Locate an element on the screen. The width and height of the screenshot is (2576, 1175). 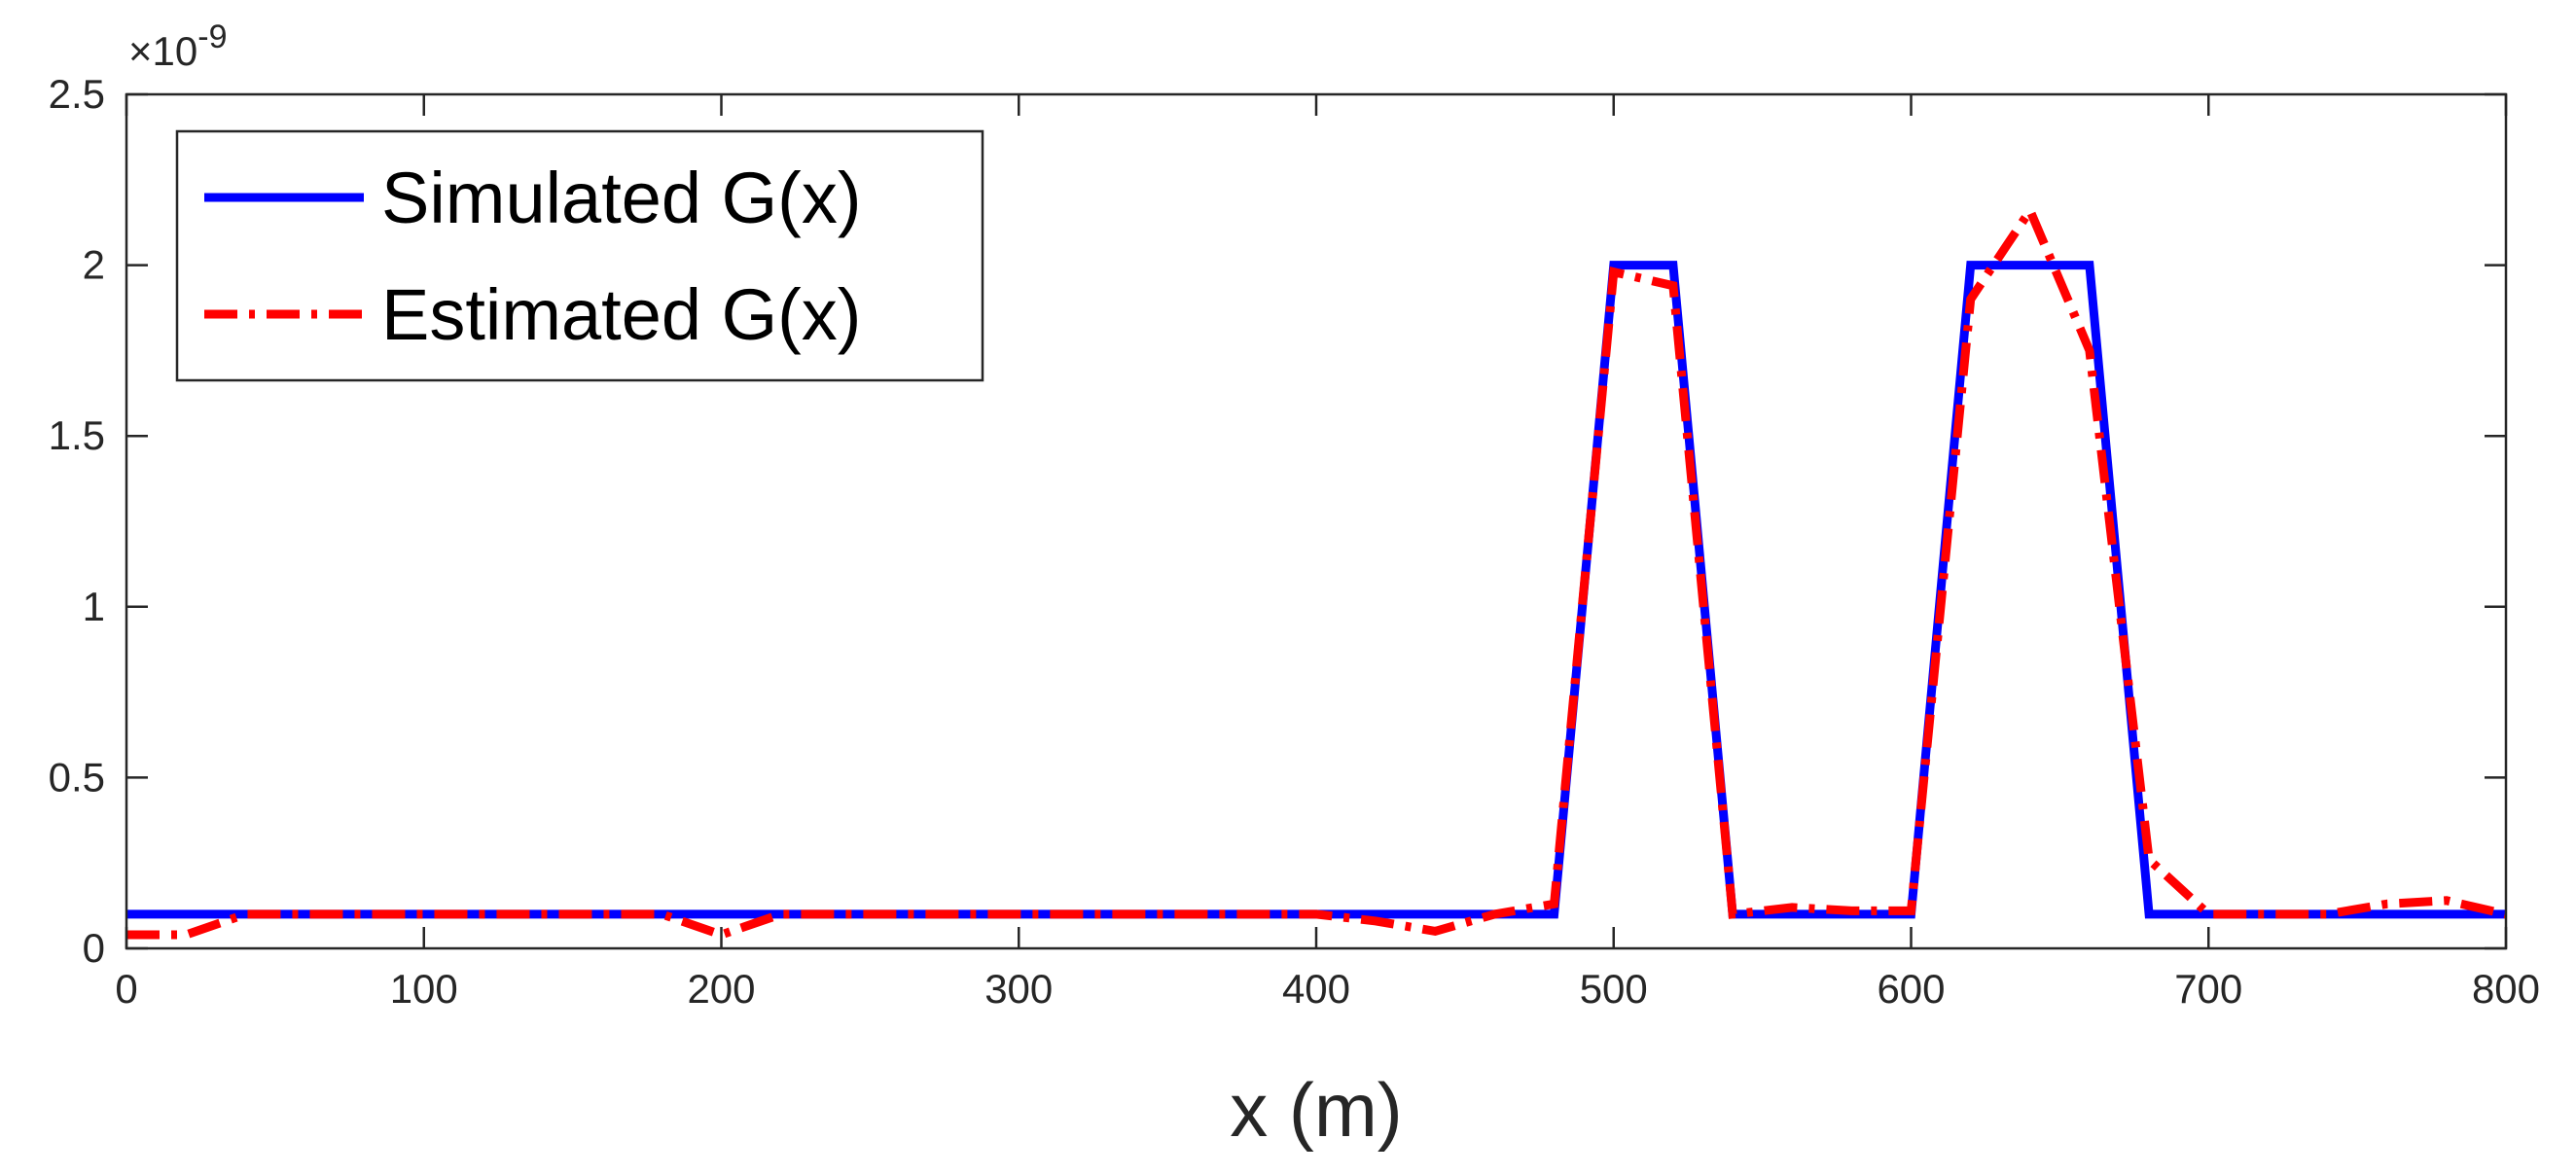
x-tick-label: 100 is located at coordinates (424, 989).